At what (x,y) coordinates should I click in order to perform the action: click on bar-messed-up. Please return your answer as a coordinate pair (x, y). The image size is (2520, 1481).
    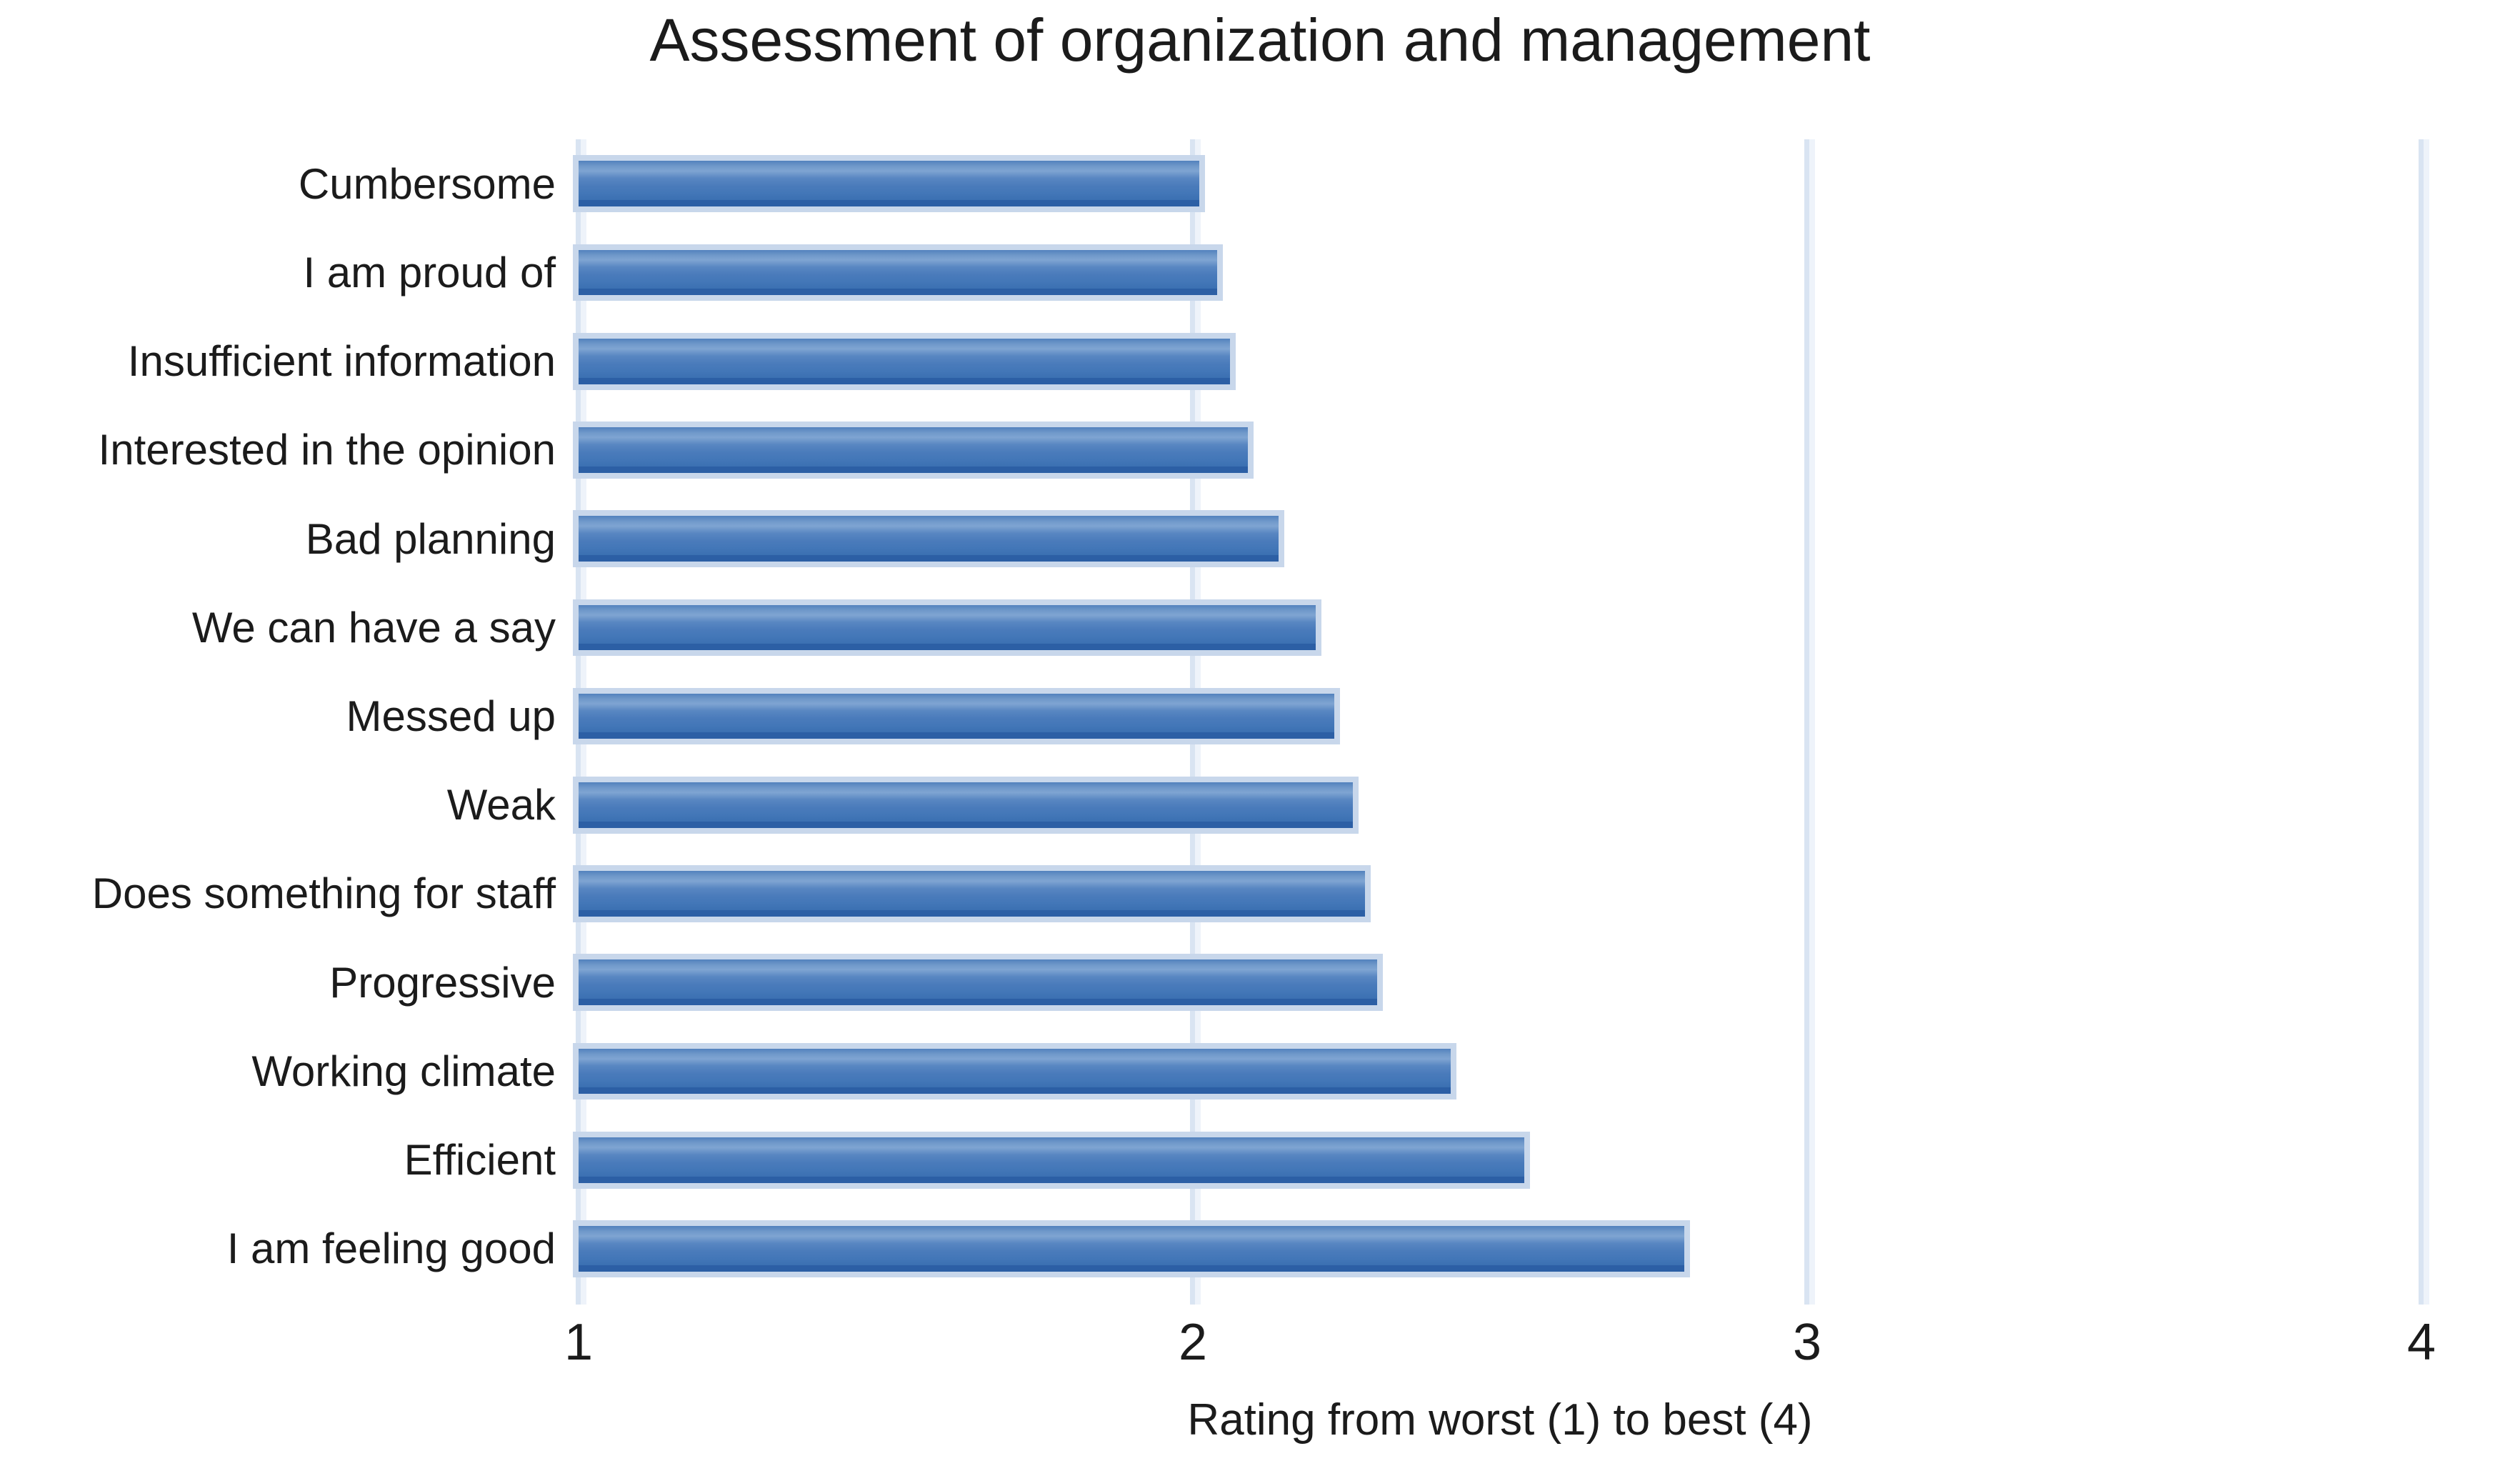
    Looking at the image, I should click on (956, 716).